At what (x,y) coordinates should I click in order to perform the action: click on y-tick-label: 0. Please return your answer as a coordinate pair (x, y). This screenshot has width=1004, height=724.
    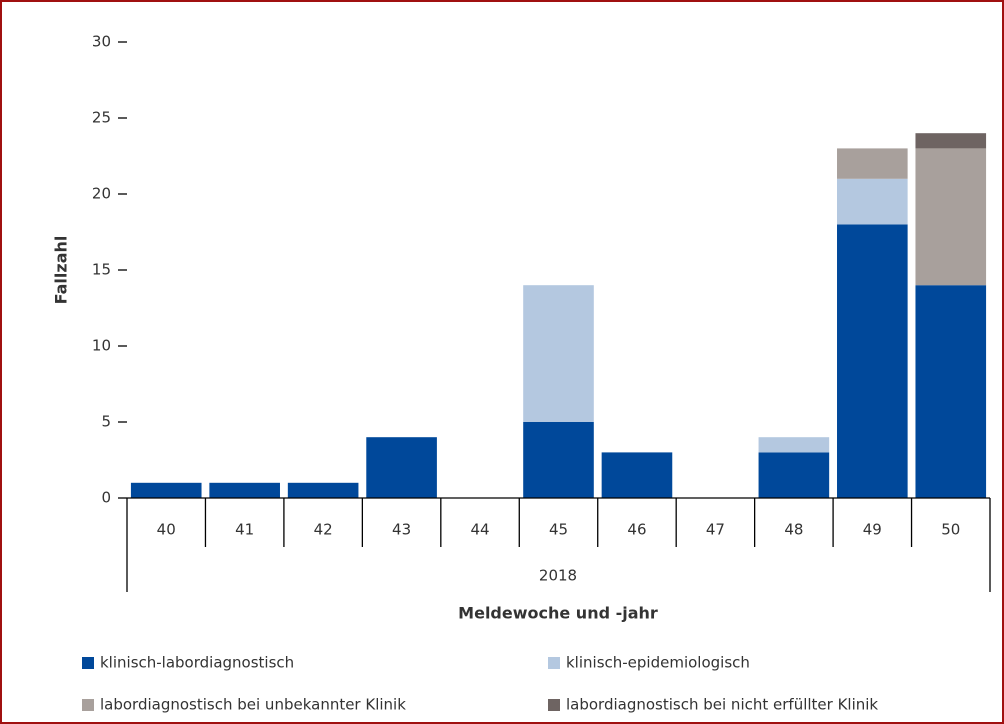
    Looking at the image, I should click on (106, 498).